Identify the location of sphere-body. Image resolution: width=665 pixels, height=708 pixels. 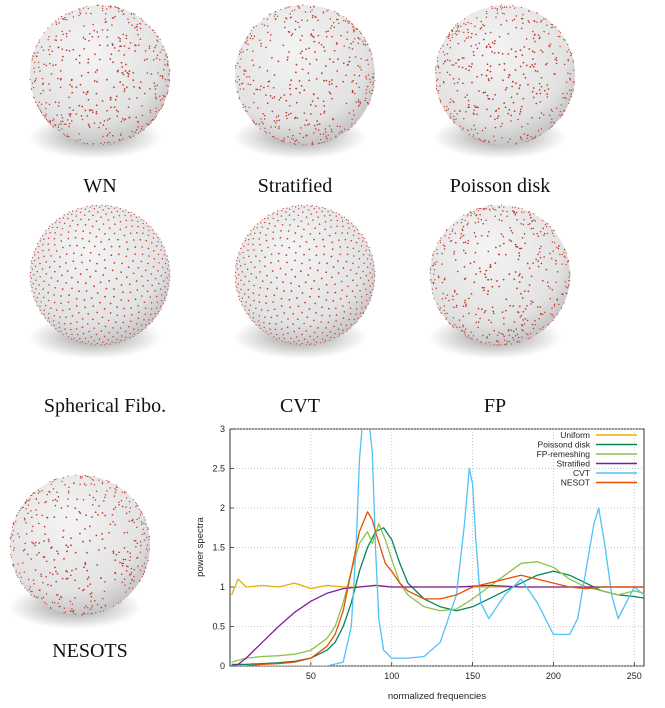
(100, 75).